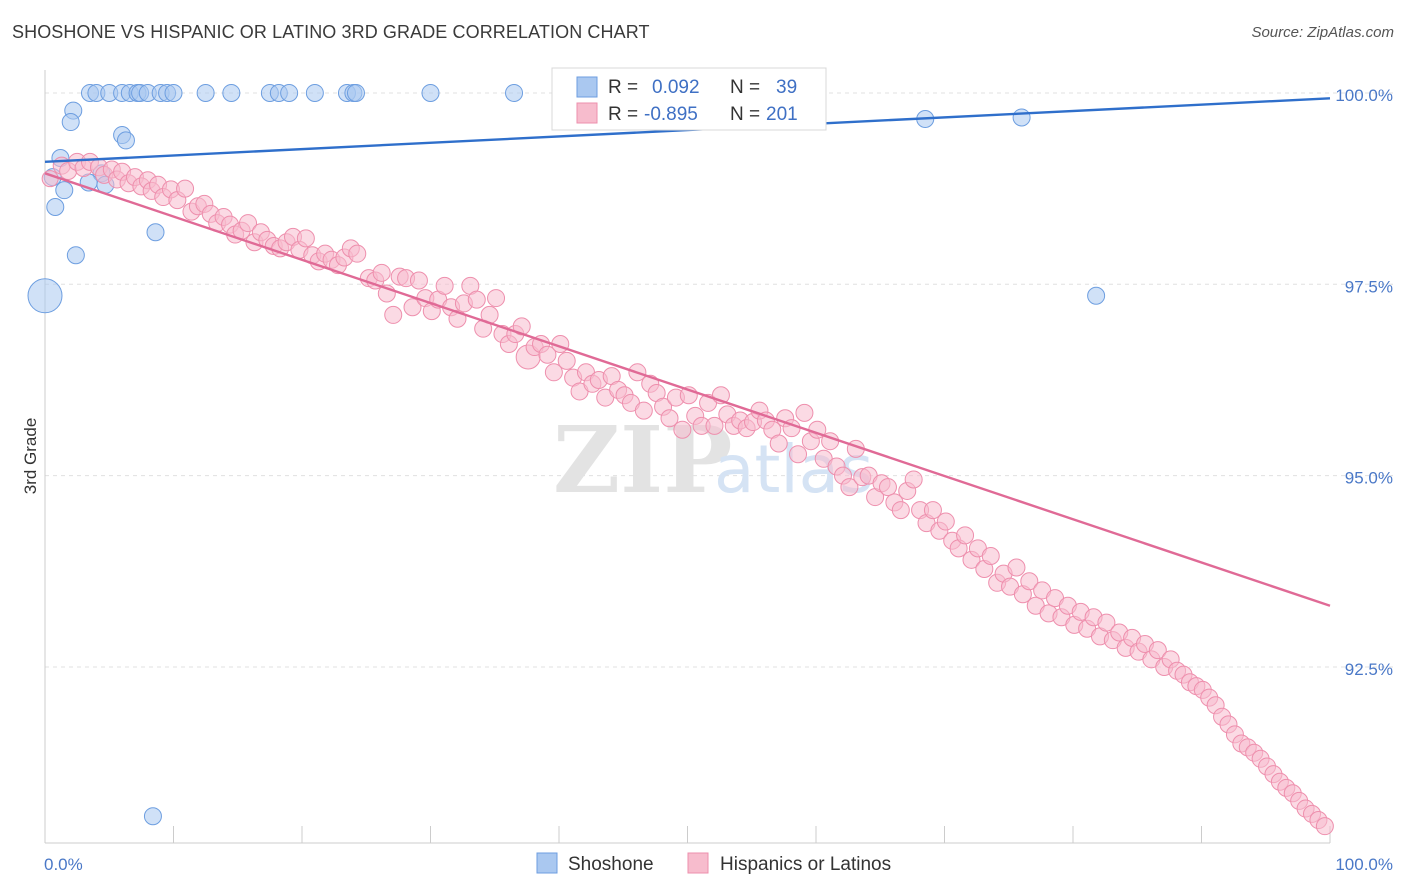 The width and height of the screenshot is (1406, 892). What do you see at coordinates (745, 114) in the screenshot?
I see `legend-n-label-1: N =` at bounding box center [745, 114].